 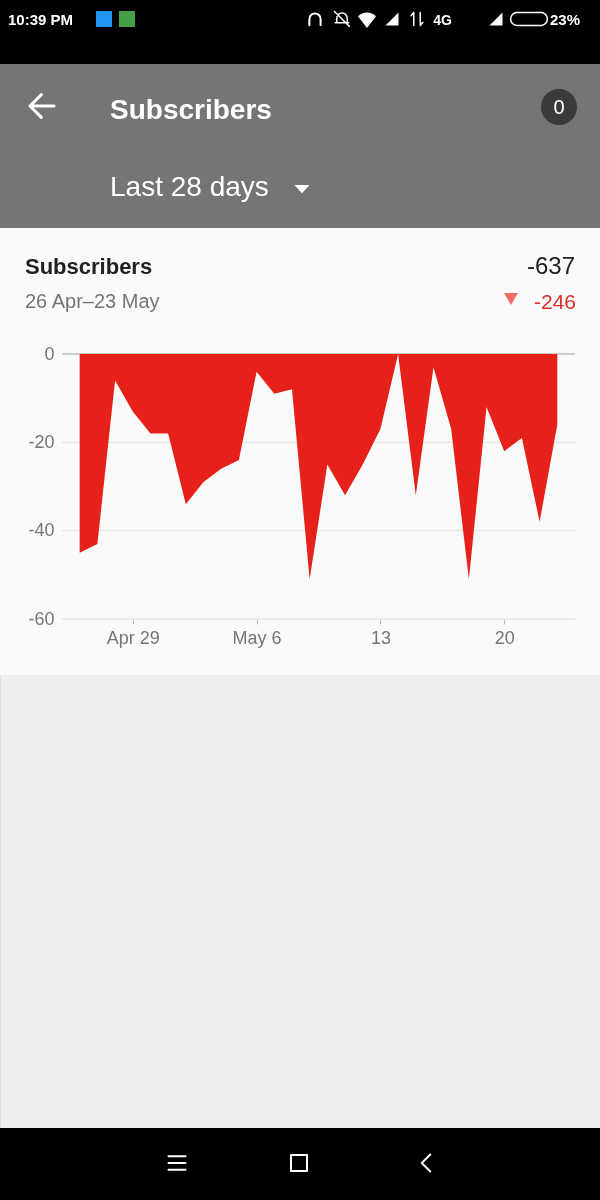 What do you see at coordinates (443, 20) in the screenshot?
I see `text: 4G` at bounding box center [443, 20].